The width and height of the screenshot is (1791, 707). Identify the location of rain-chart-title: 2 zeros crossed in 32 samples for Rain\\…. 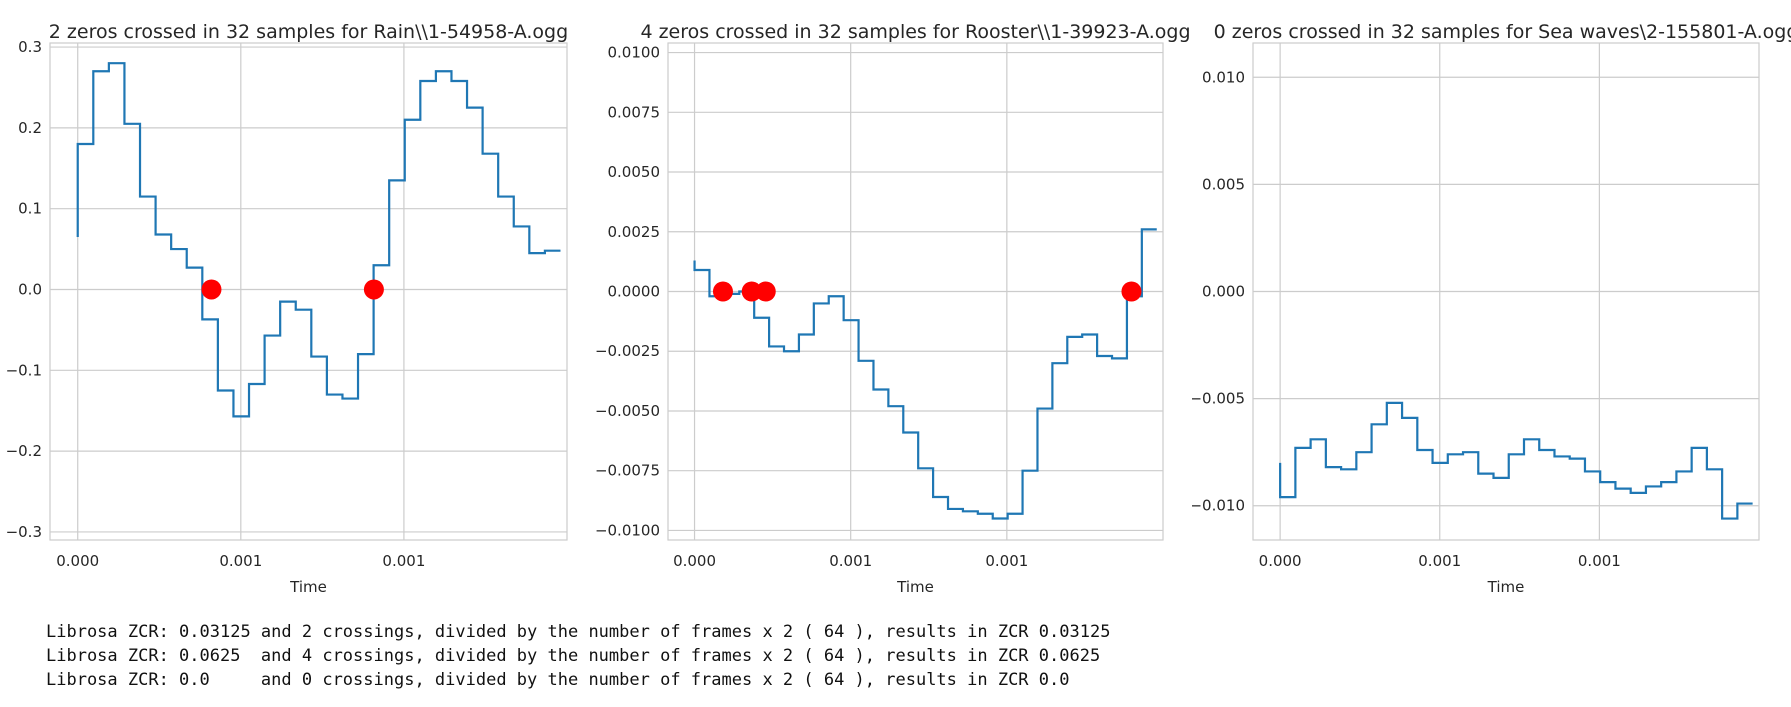
(308, 32).